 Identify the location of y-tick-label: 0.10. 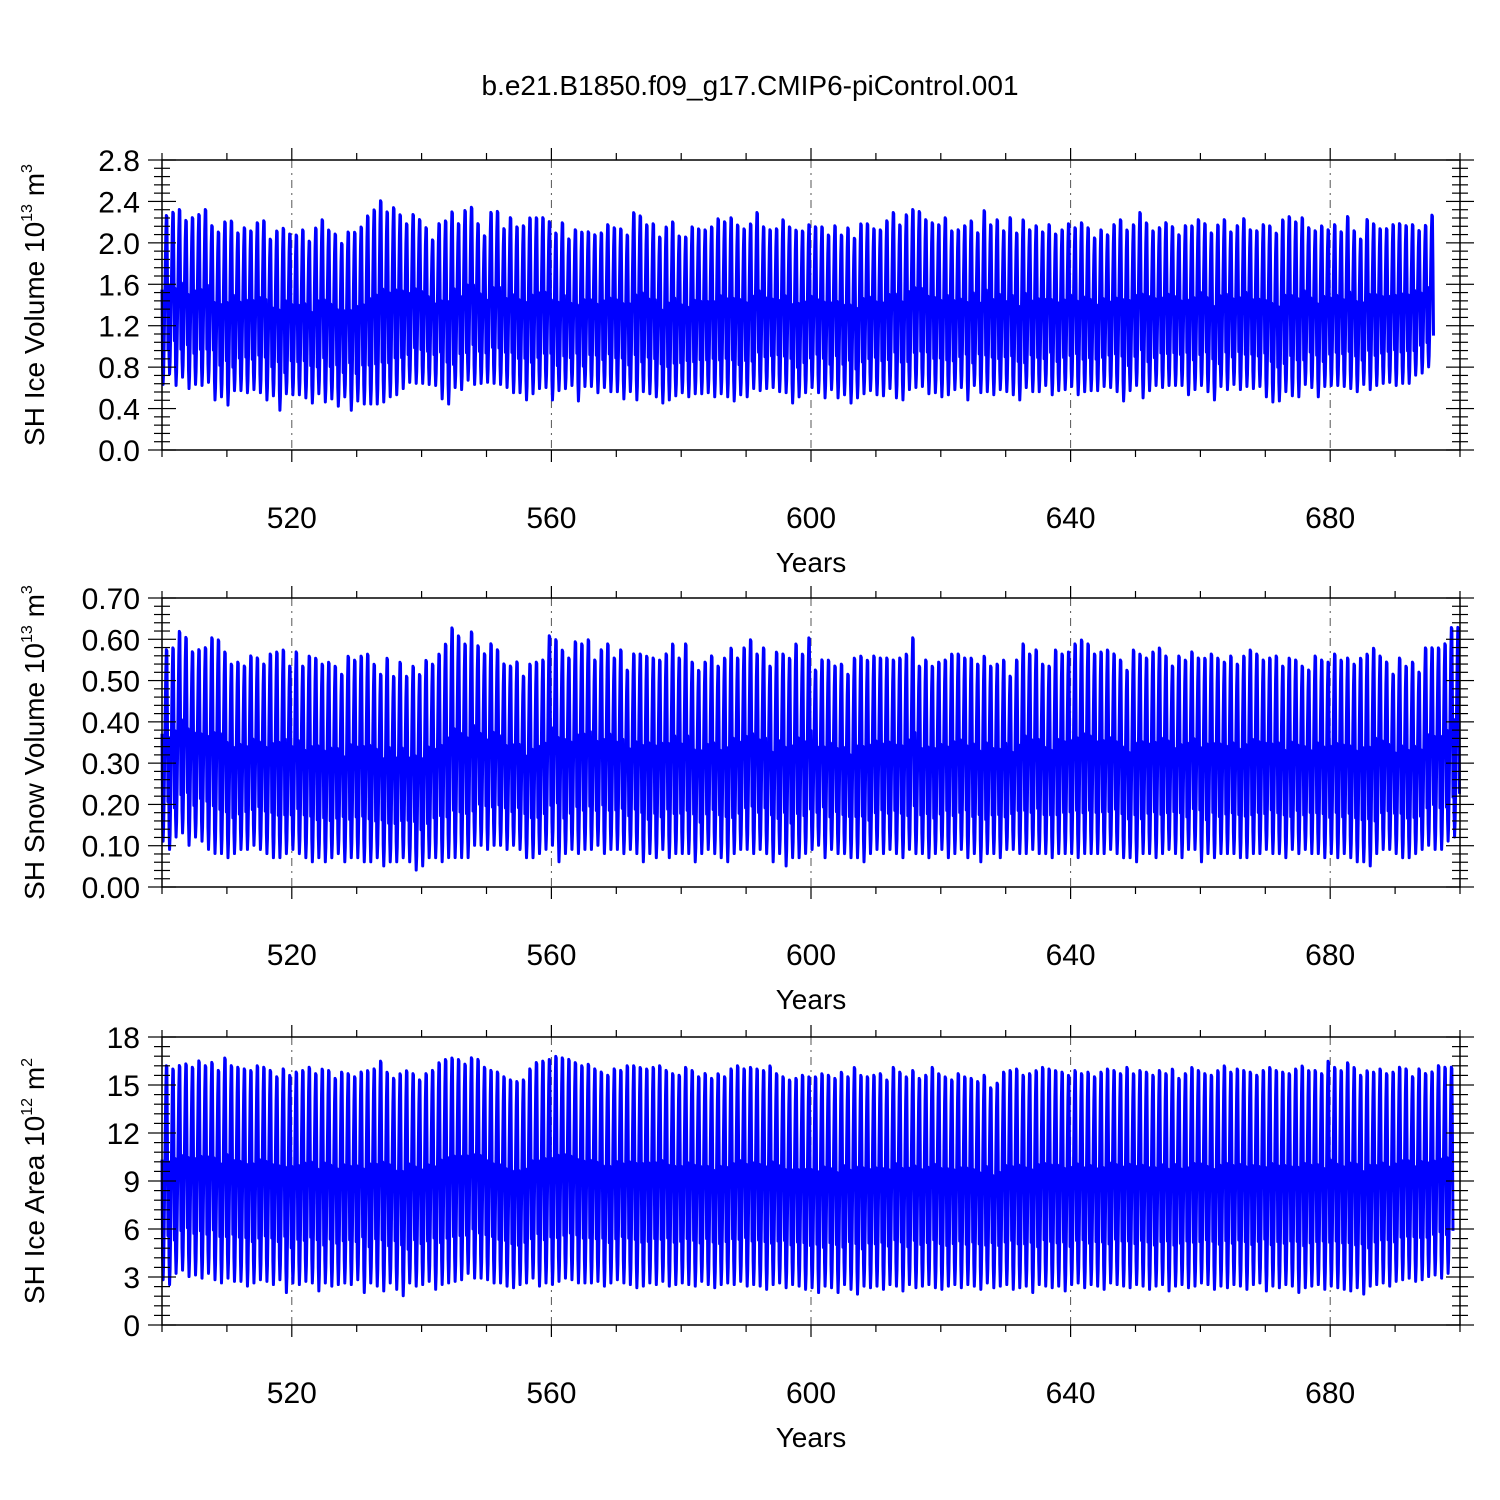
(111, 847).